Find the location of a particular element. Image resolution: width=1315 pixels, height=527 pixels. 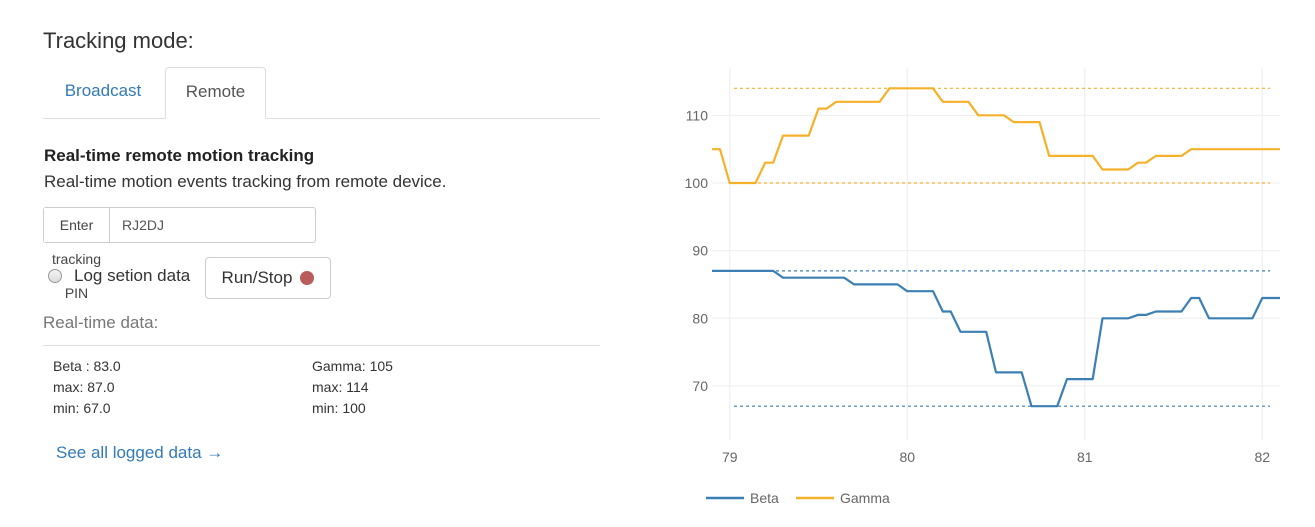

x-tick-label: 79 is located at coordinates (730, 457).